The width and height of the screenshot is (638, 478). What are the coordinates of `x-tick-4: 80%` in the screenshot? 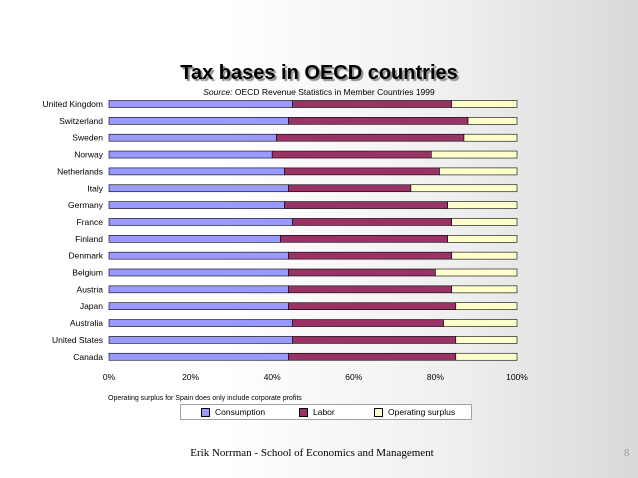 It's located at (435, 377).